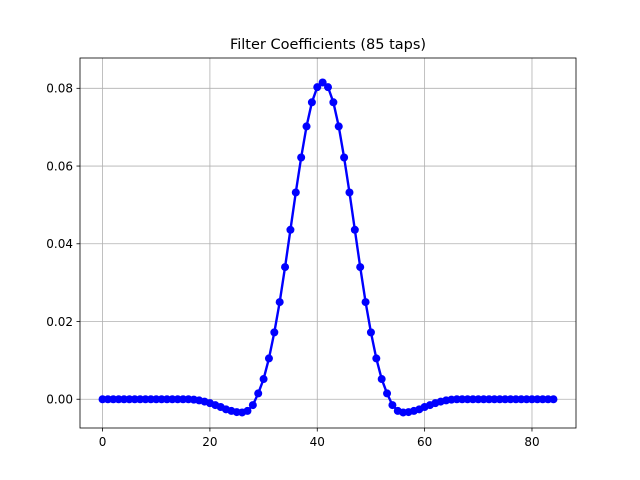 Image resolution: width=640 pixels, height=480 pixels. I want to click on x-tick-label: 60, so click(424, 442).